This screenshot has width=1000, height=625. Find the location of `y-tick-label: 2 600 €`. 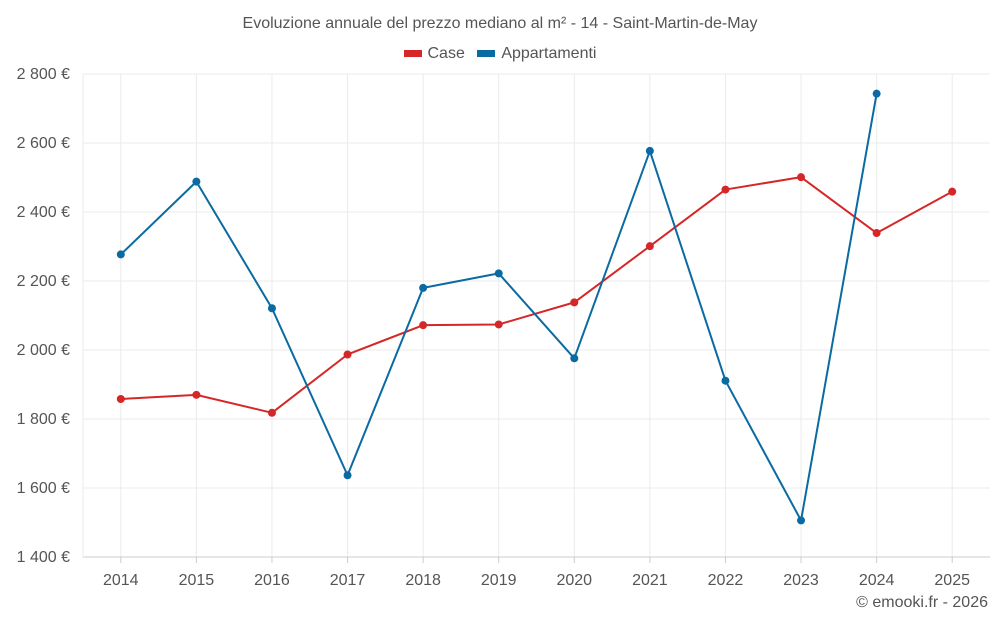

y-tick-label: 2 600 € is located at coordinates (43, 143).